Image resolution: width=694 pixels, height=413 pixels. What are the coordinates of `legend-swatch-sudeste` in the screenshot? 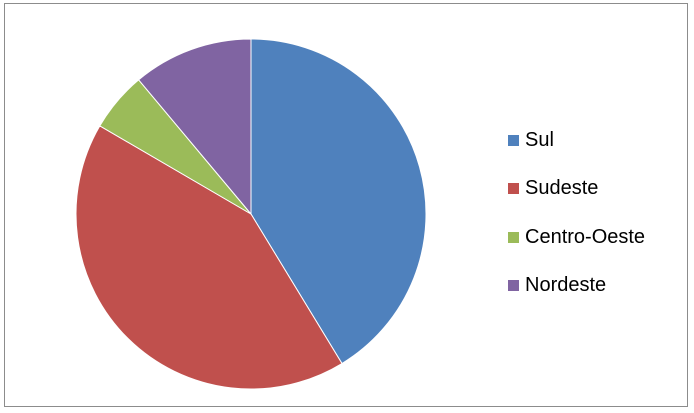 It's located at (513, 188).